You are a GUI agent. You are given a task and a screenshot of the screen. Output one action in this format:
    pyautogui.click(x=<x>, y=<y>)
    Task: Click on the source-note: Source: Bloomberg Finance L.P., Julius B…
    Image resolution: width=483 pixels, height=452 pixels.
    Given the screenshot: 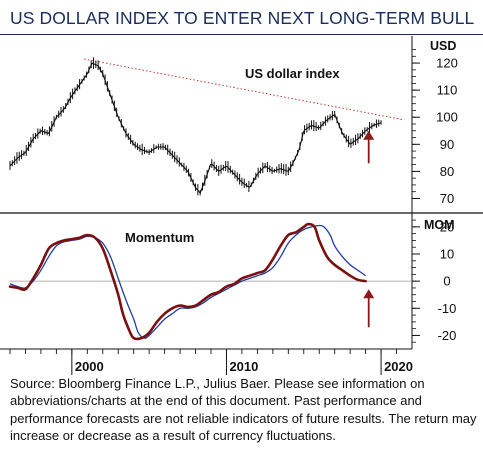 What is the action you would take?
    pyautogui.click(x=243, y=410)
    